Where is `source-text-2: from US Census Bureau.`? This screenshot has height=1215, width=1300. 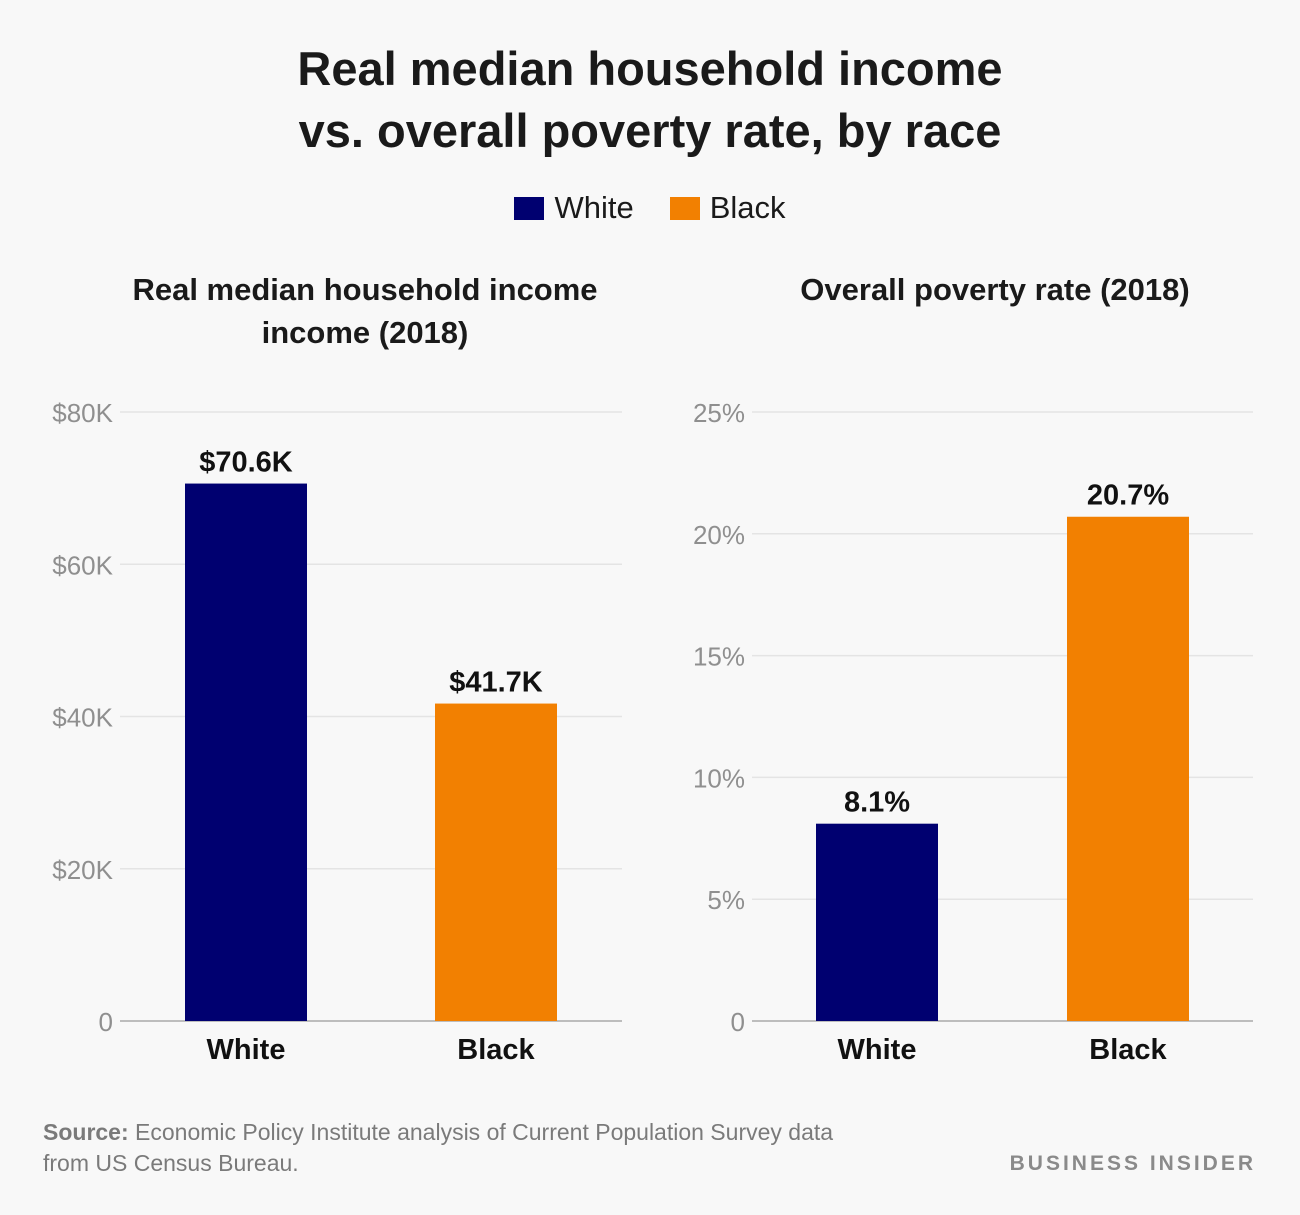
source-text-2: from US Census Bureau. is located at coordinates (171, 1163).